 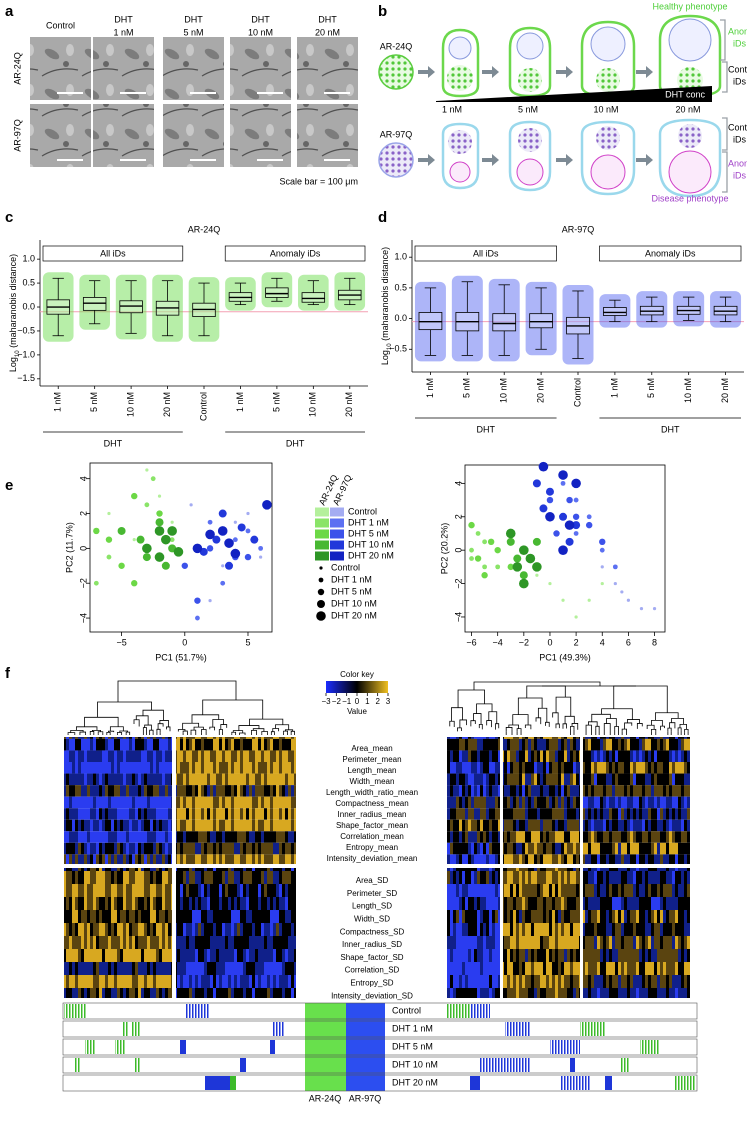 What do you see at coordinates (94, 304) in the screenshot?
I see `box` at bounding box center [94, 304].